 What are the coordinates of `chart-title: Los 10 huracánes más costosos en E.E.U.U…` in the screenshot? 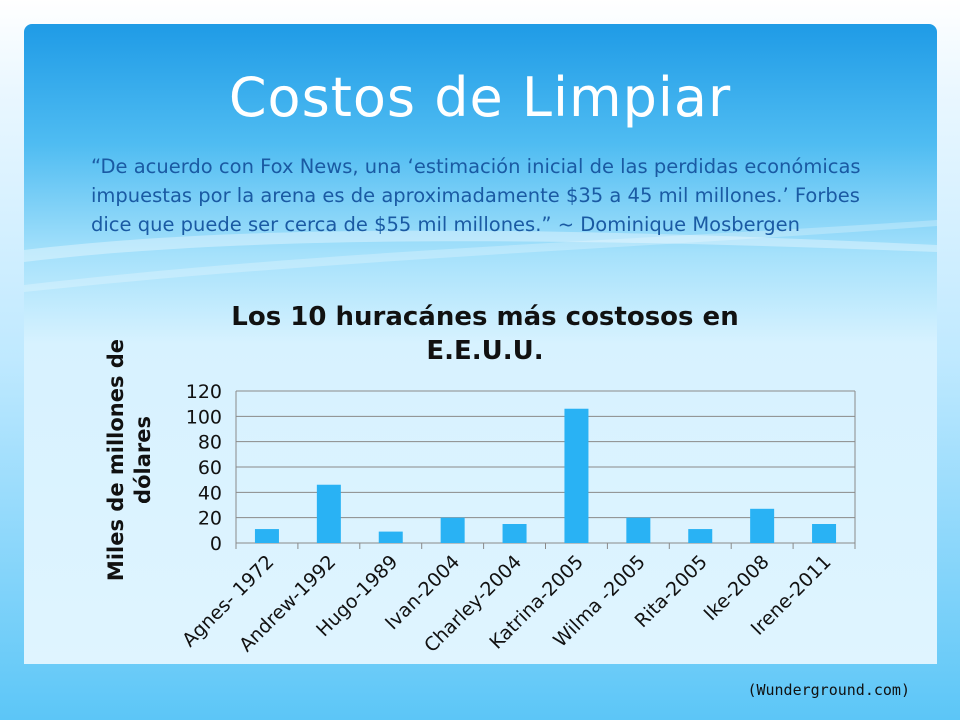 It's located at (485, 334).